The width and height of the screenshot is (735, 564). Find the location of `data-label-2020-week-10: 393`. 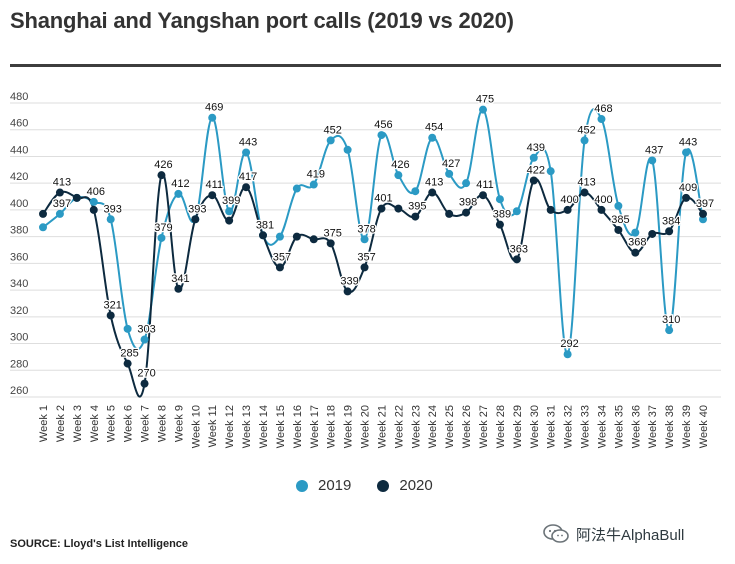

data-label-2020-week-10: 393 is located at coordinates (197, 209).